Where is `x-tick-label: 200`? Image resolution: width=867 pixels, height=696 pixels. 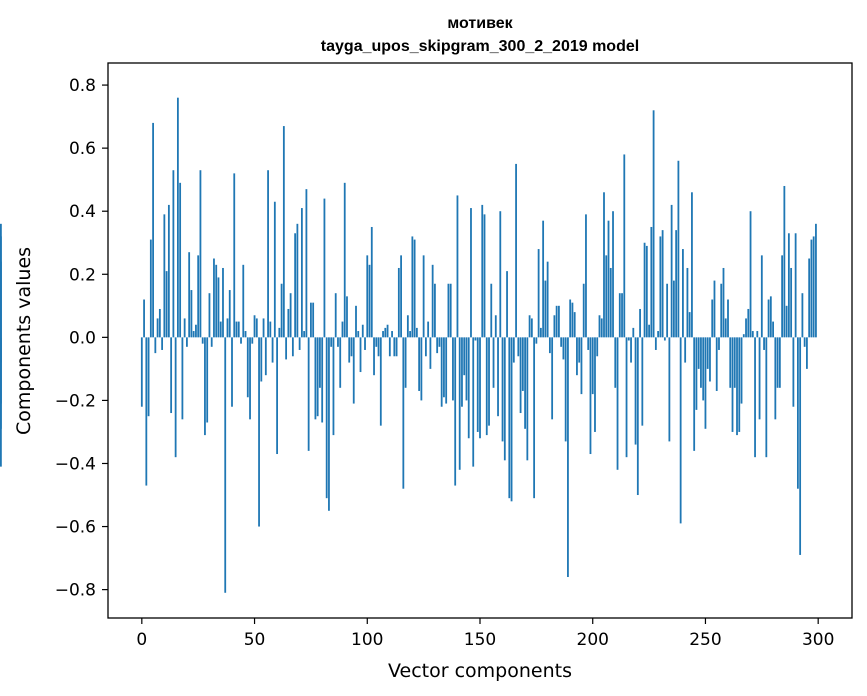 x-tick-label: 200 is located at coordinates (593, 640).